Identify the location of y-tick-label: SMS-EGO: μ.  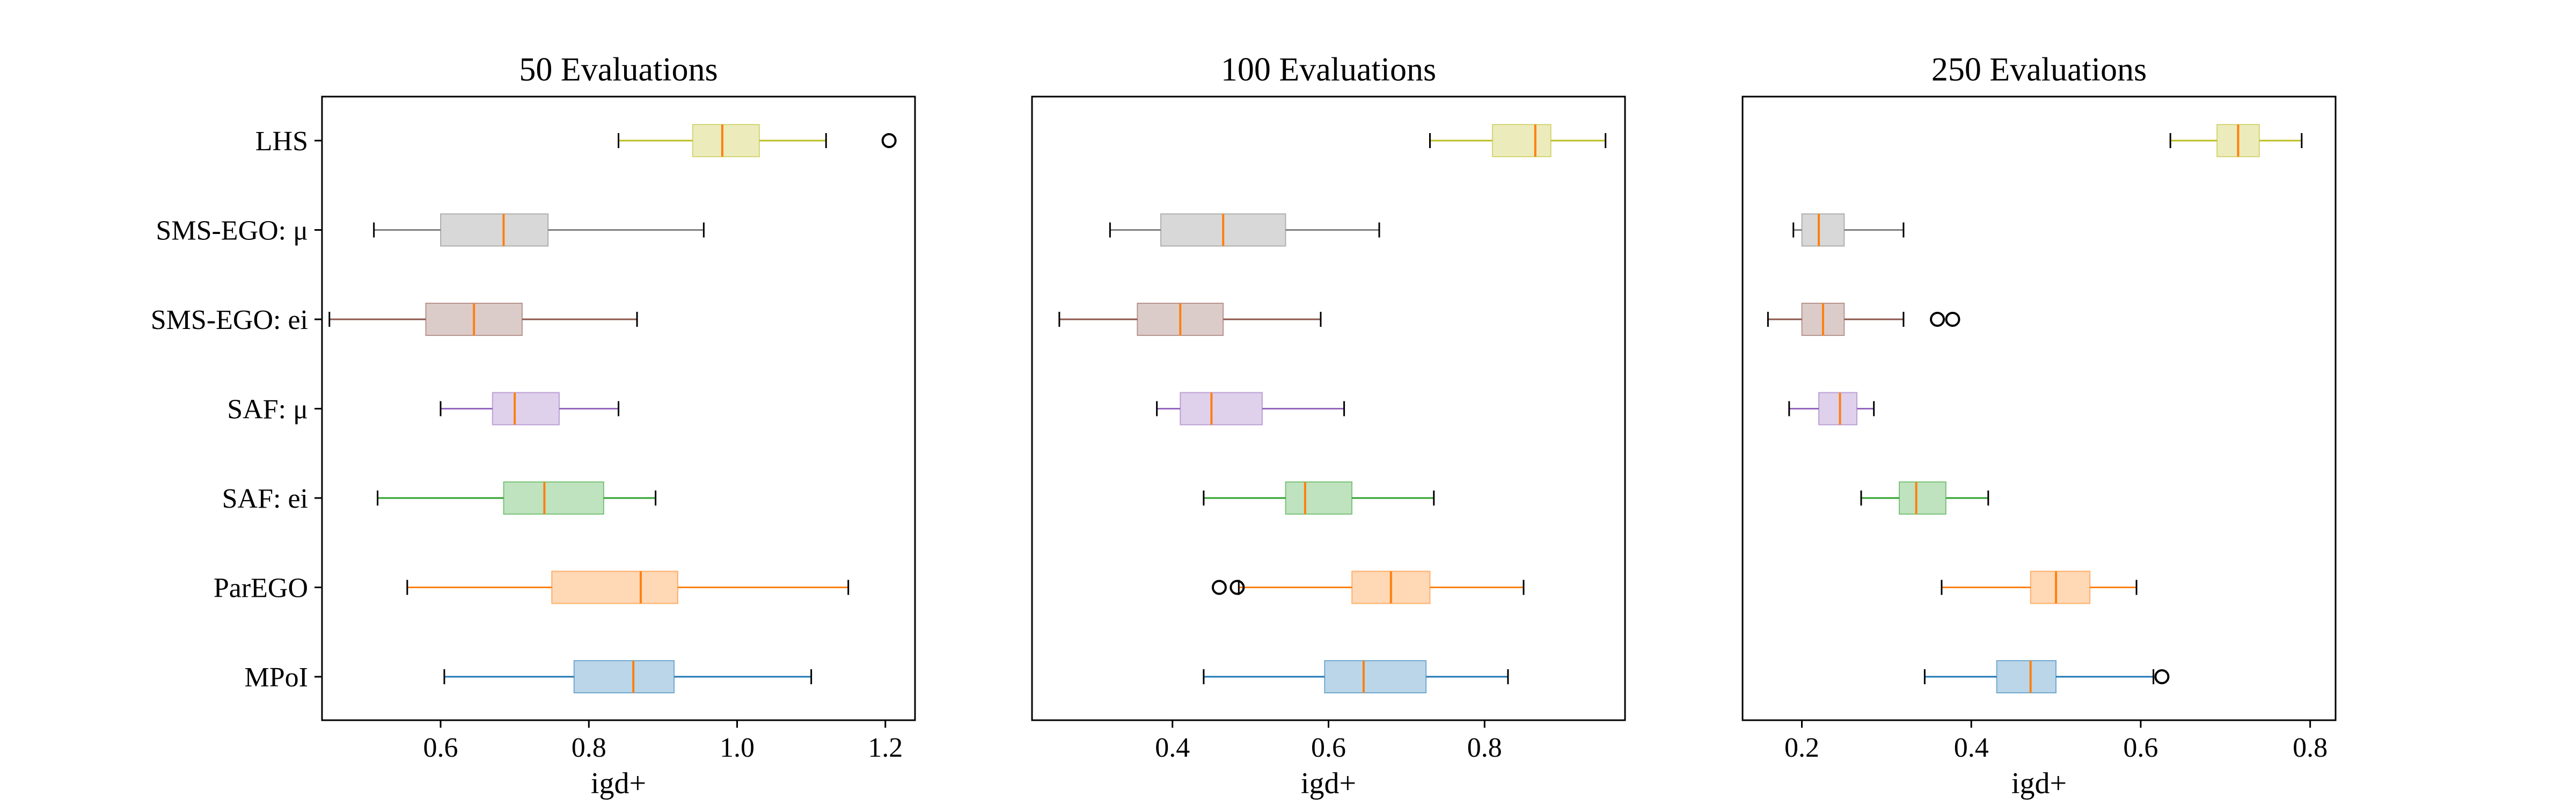
(232, 231).